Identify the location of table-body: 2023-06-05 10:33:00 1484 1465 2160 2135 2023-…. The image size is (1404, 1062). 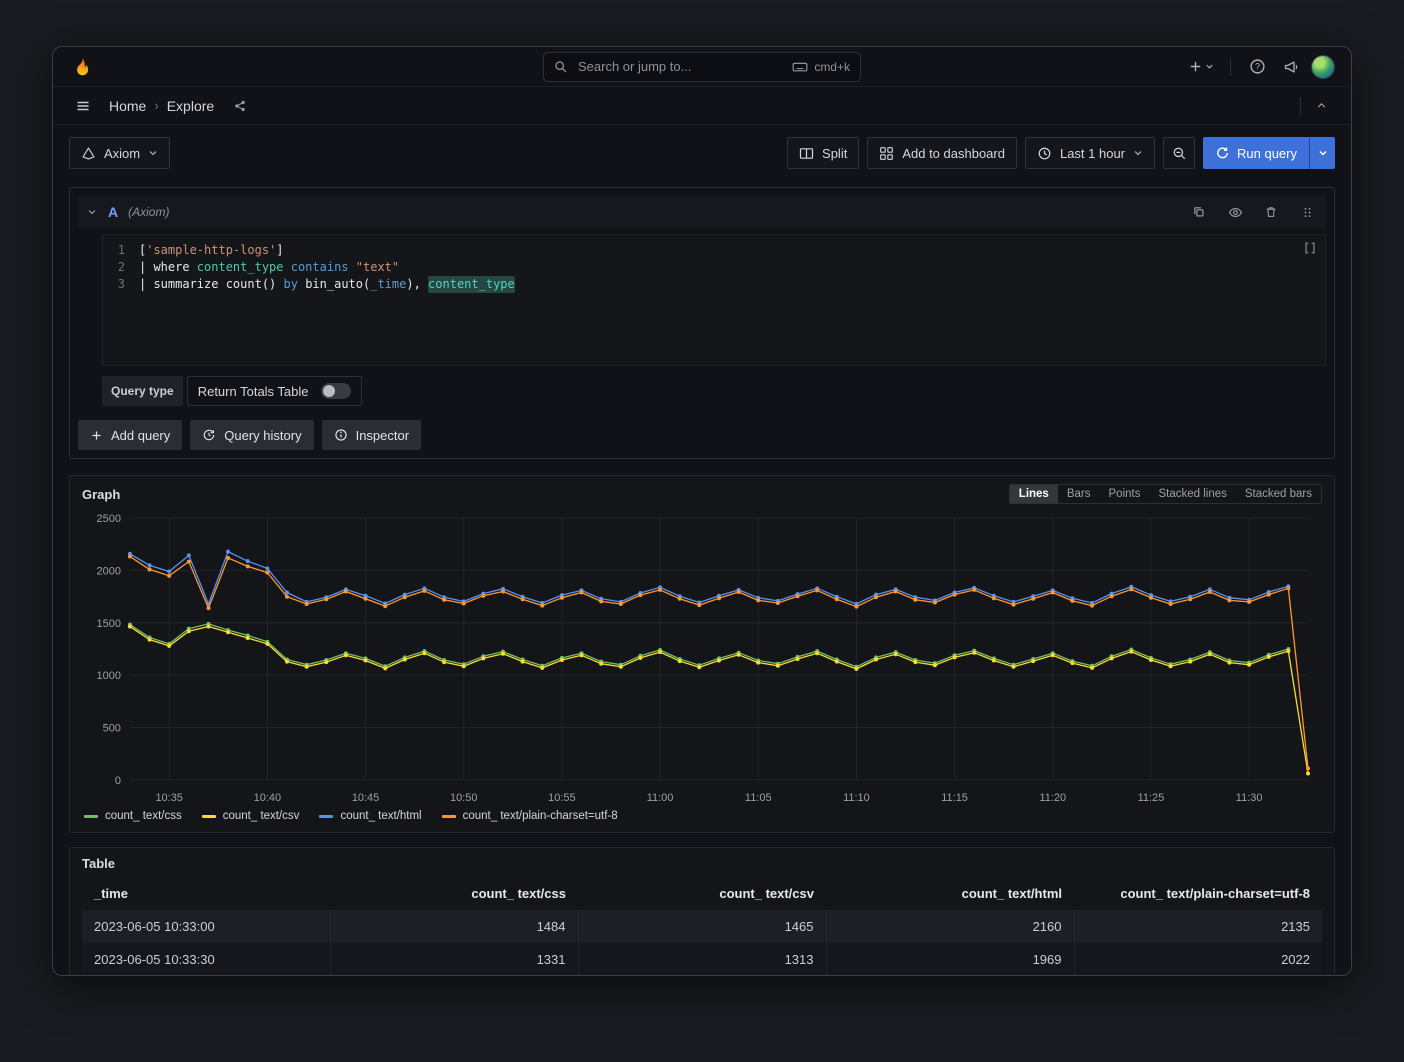
(702, 942).